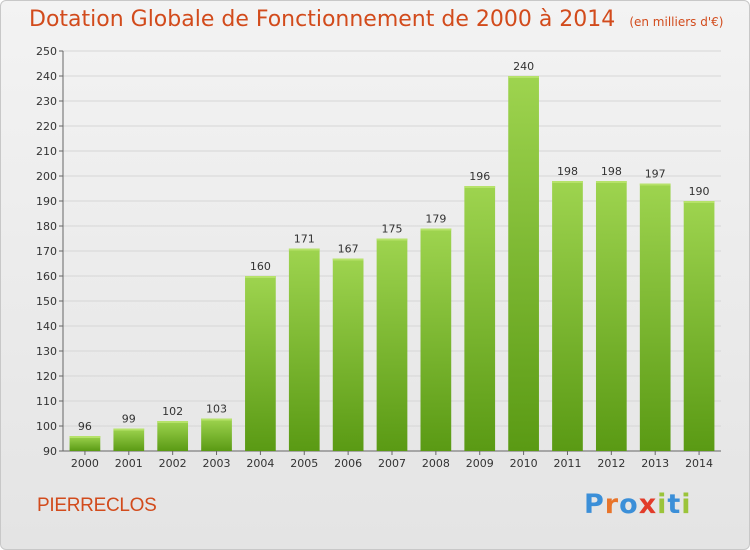  I want to click on data-label: 167, so click(348, 249).